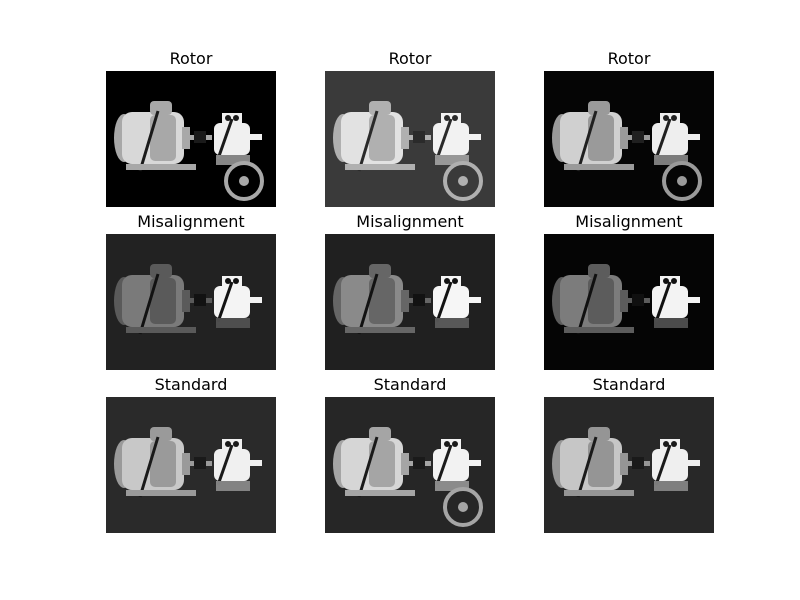 The height and width of the screenshot is (600, 800). Describe the element at coordinates (191, 384) in the screenshot. I see `panel-title: Standard` at that location.